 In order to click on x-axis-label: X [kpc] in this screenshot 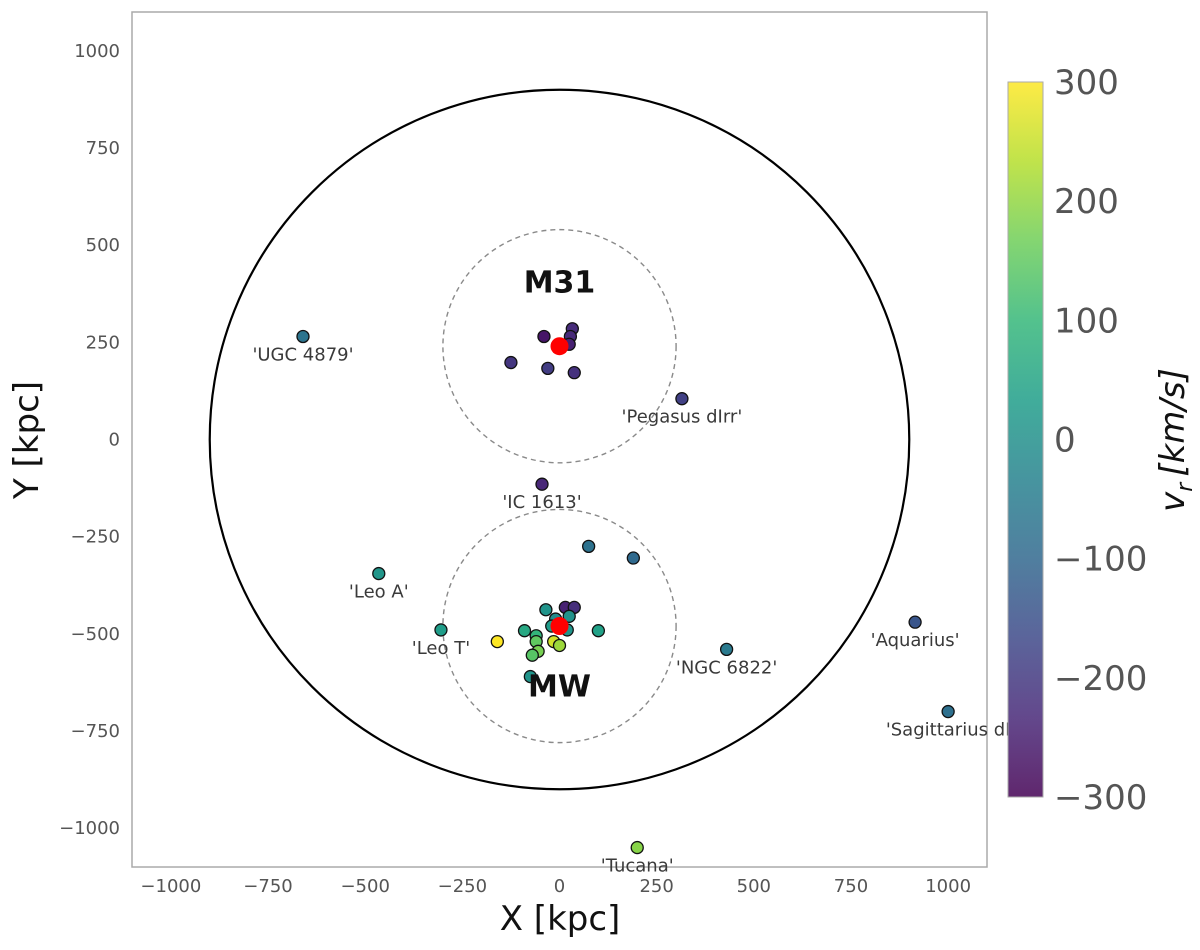, I will do `click(560, 919)`.